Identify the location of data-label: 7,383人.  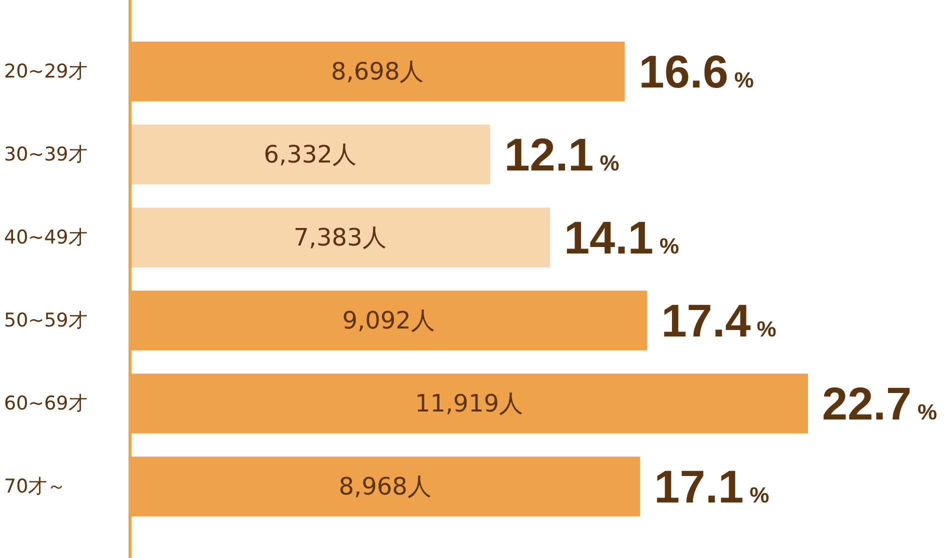
(340, 238).